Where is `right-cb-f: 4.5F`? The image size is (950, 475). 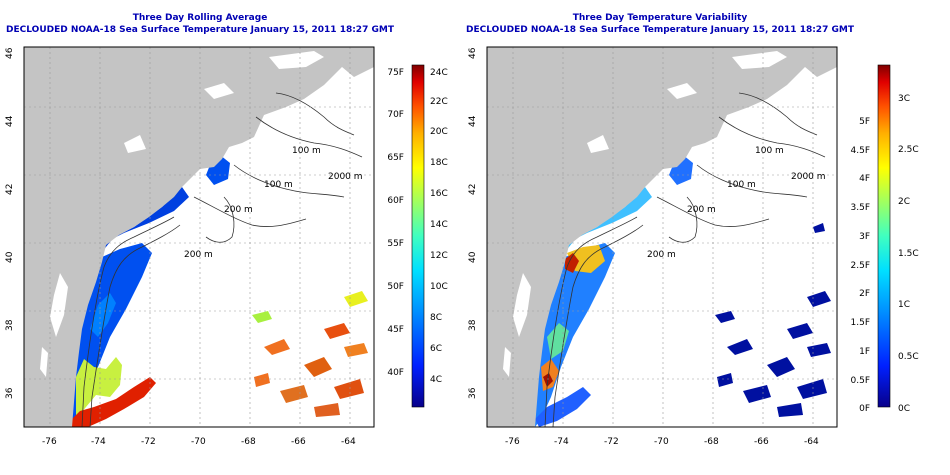 right-cb-f: 4.5F is located at coordinates (861, 151).